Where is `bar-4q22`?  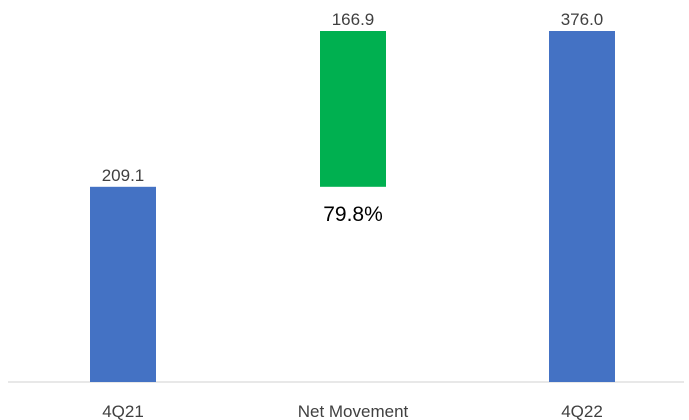 bar-4q22 is located at coordinates (582, 206).